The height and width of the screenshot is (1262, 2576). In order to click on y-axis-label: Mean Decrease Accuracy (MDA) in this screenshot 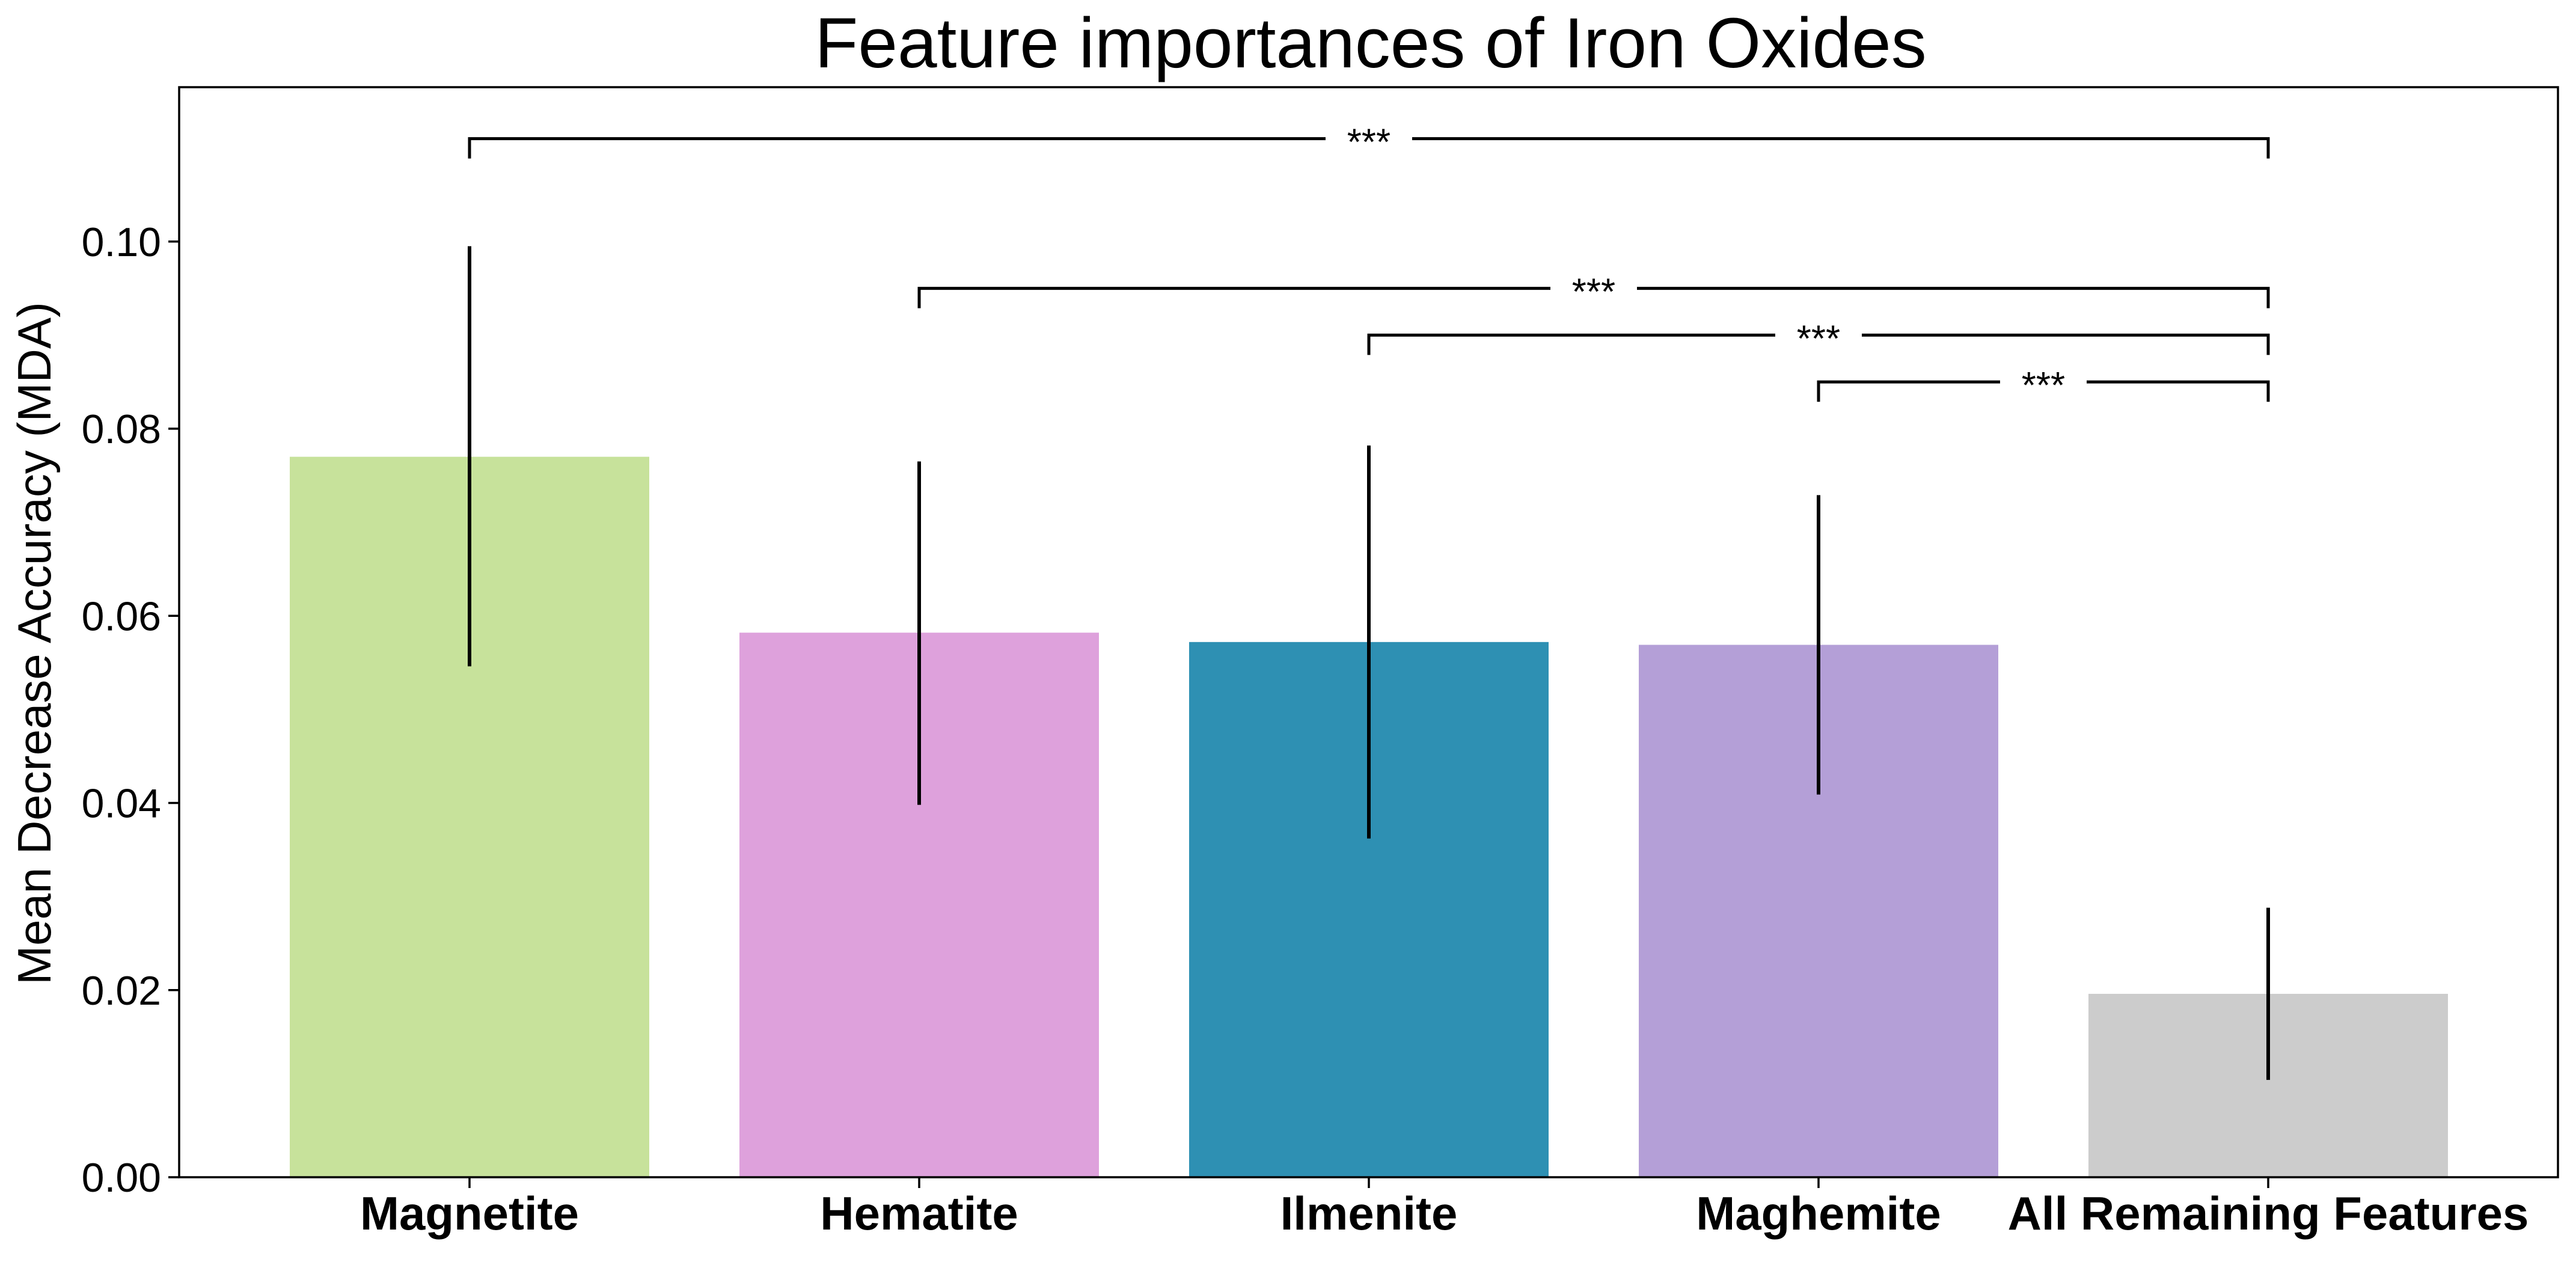, I will do `click(34, 643)`.